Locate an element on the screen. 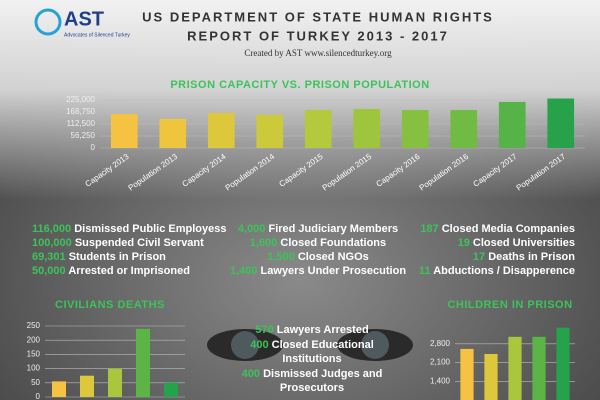 The height and width of the screenshot is (400, 600). y-tick-label: 56,250 is located at coordinates (83, 135).